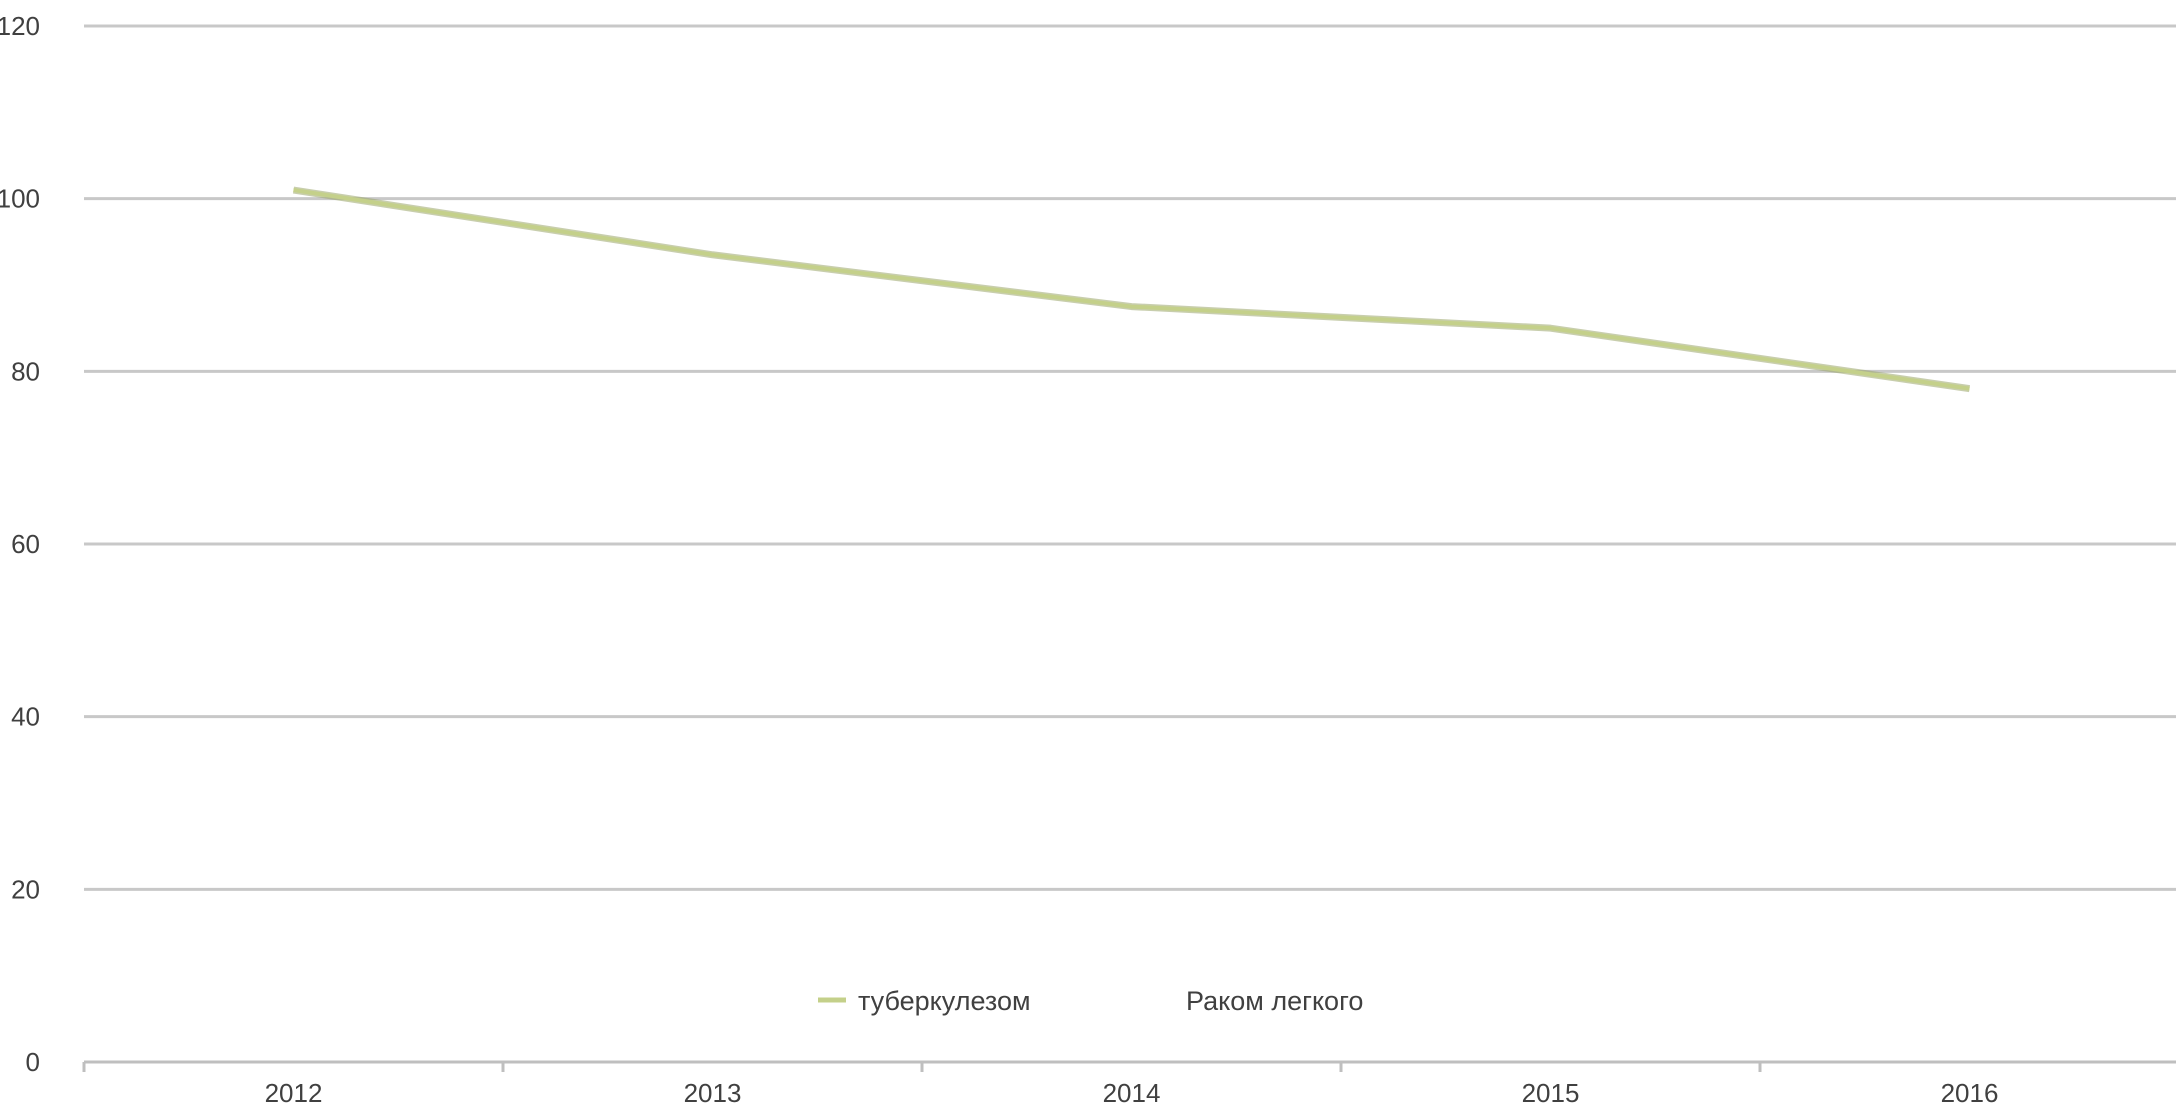  Describe the element at coordinates (25, 544) in the screenshot. I see `y-tick-label-60: 60` at that location.